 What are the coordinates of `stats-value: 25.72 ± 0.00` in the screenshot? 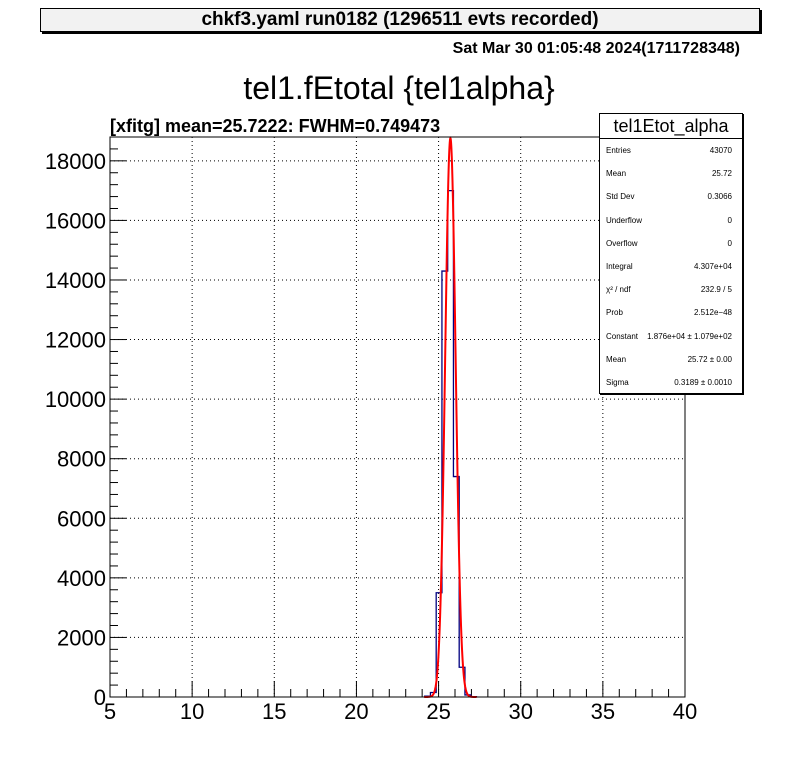 It's located at (709, 359).